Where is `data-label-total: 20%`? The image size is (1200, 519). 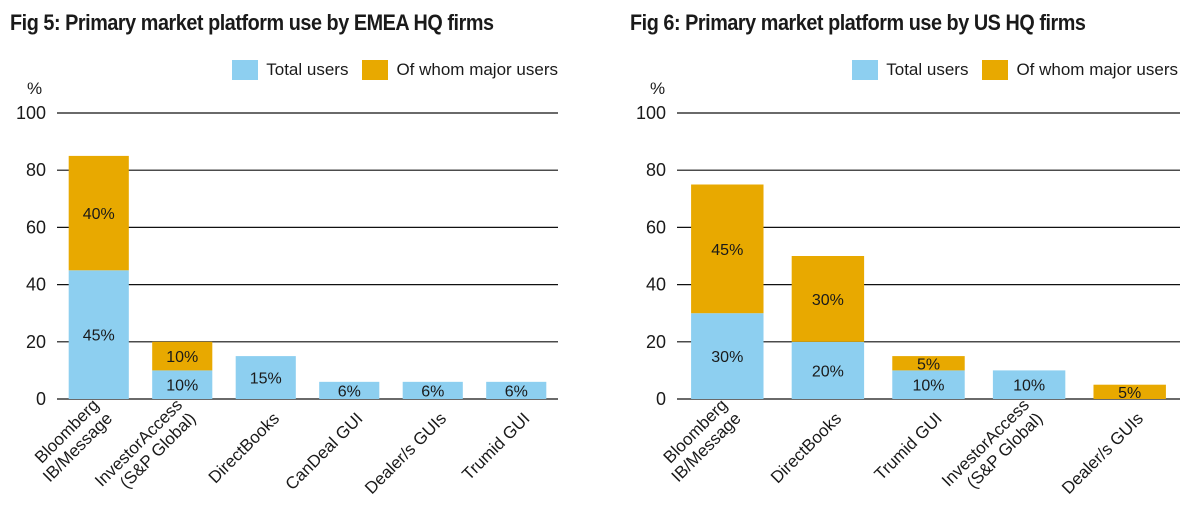 data-label-total: 20% is located at coordinates (828, 371).